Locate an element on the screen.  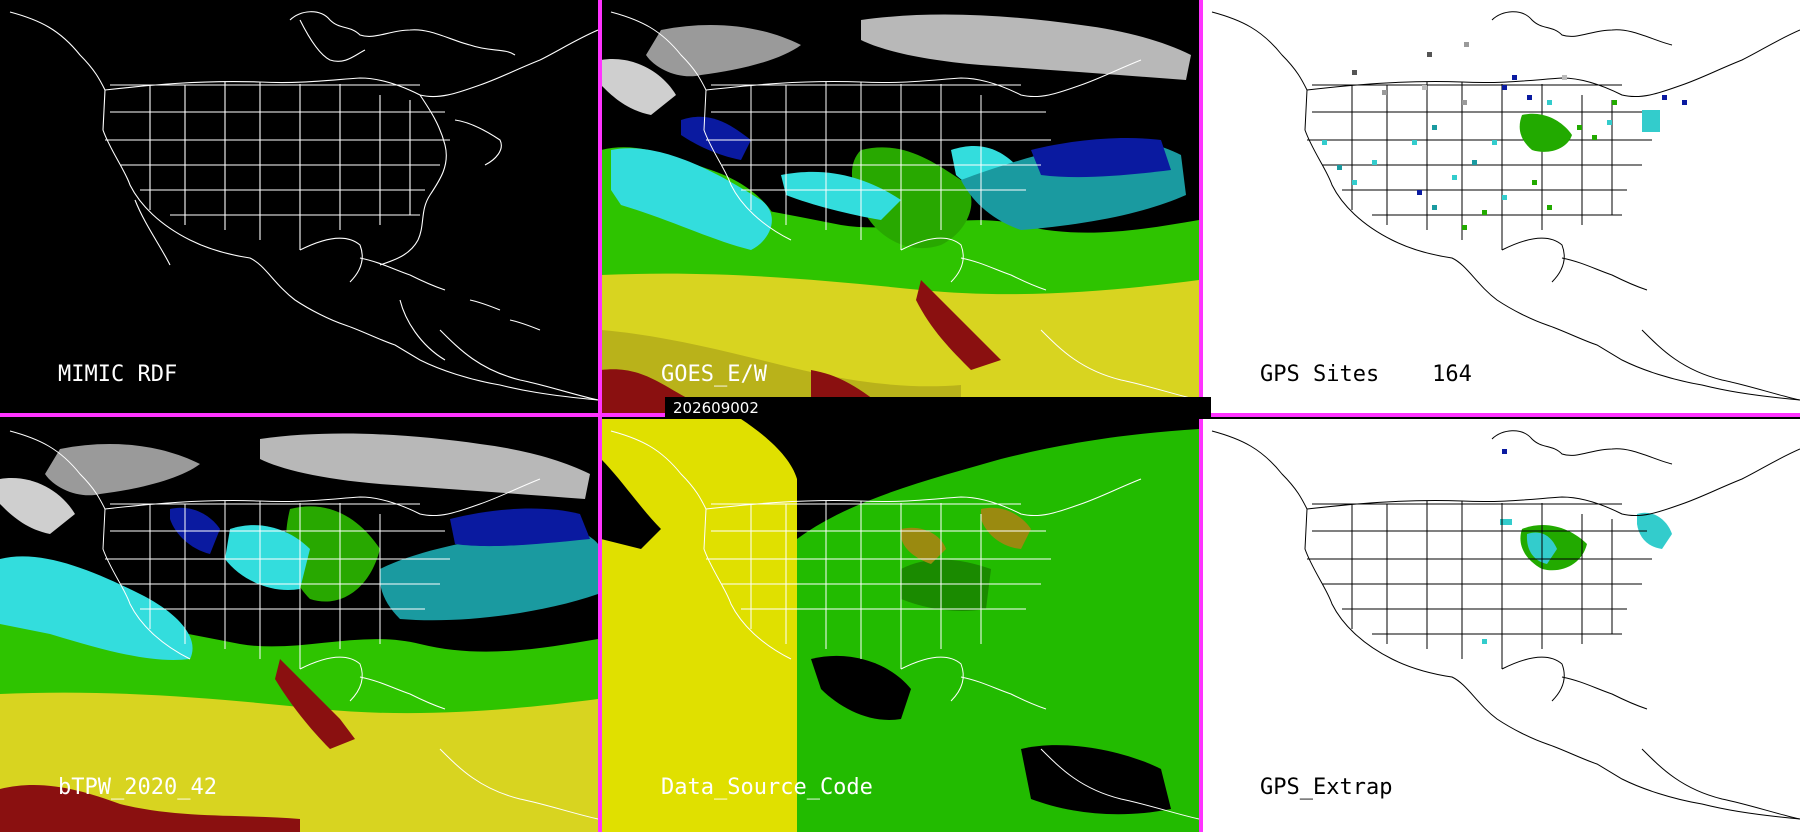
panel-label: MIMIC RDF is located at coordinates (118, 374).